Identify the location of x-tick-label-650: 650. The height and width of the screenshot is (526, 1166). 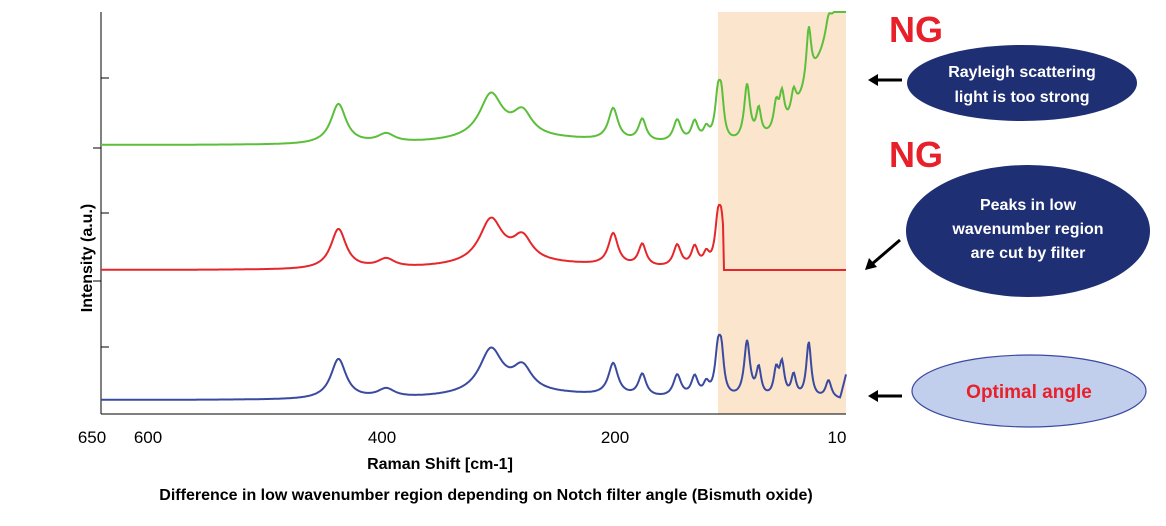
(92, 437).